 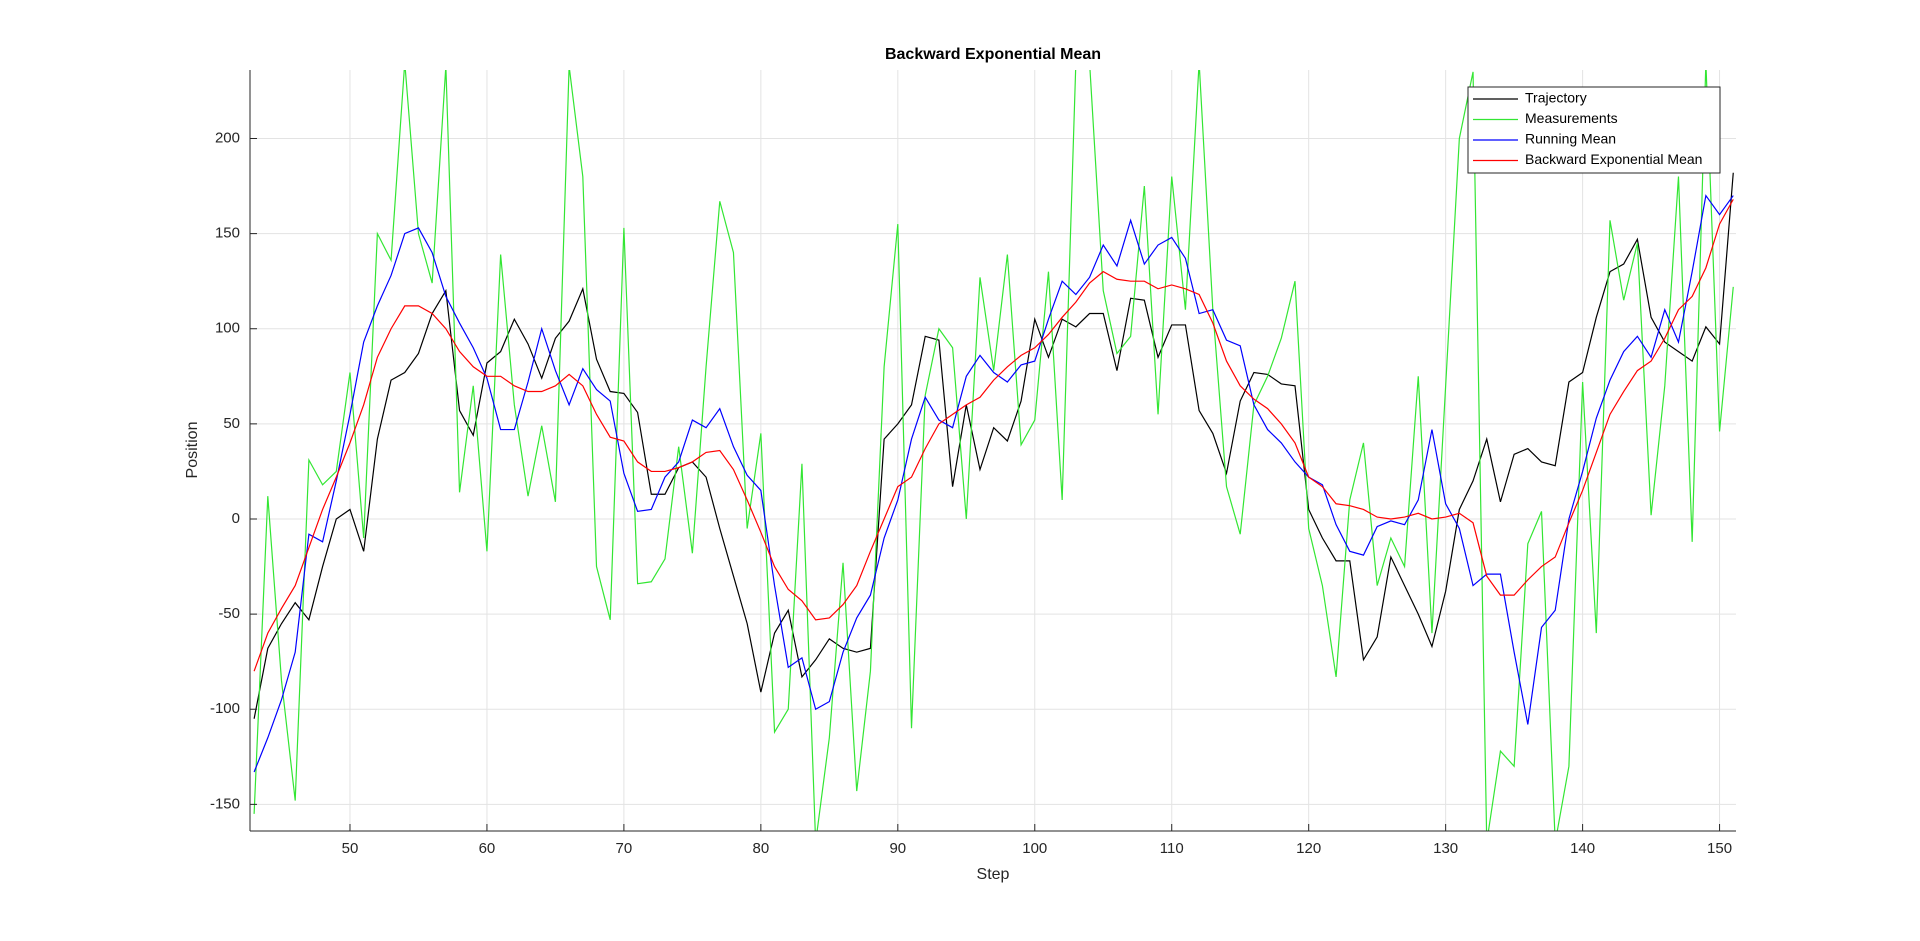 I want to click on x-tick-label: 50, so click(x=350, y=848).